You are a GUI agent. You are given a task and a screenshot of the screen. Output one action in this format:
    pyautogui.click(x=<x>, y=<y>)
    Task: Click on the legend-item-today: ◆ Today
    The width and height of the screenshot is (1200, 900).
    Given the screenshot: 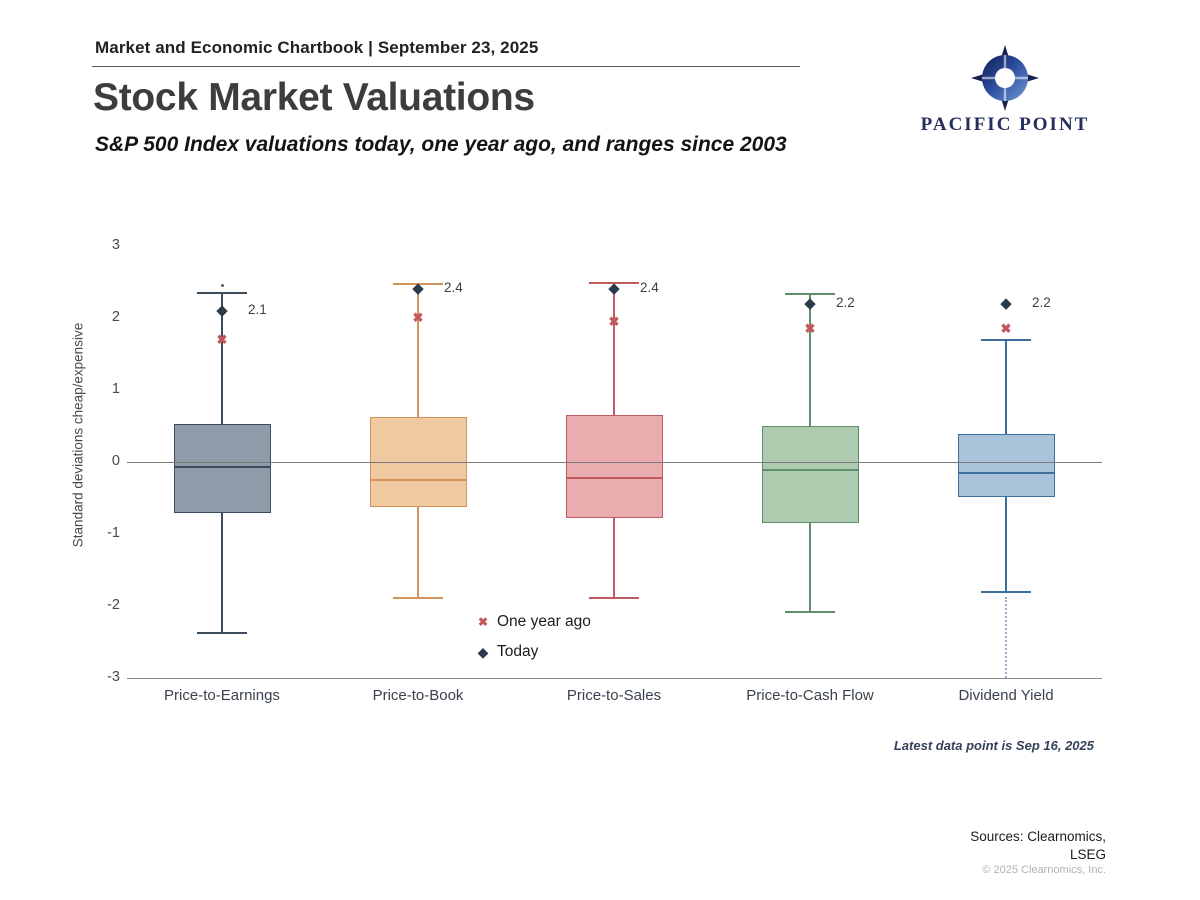 What is the action you would take?
    pyautogui.click(x=531, y=652)
    